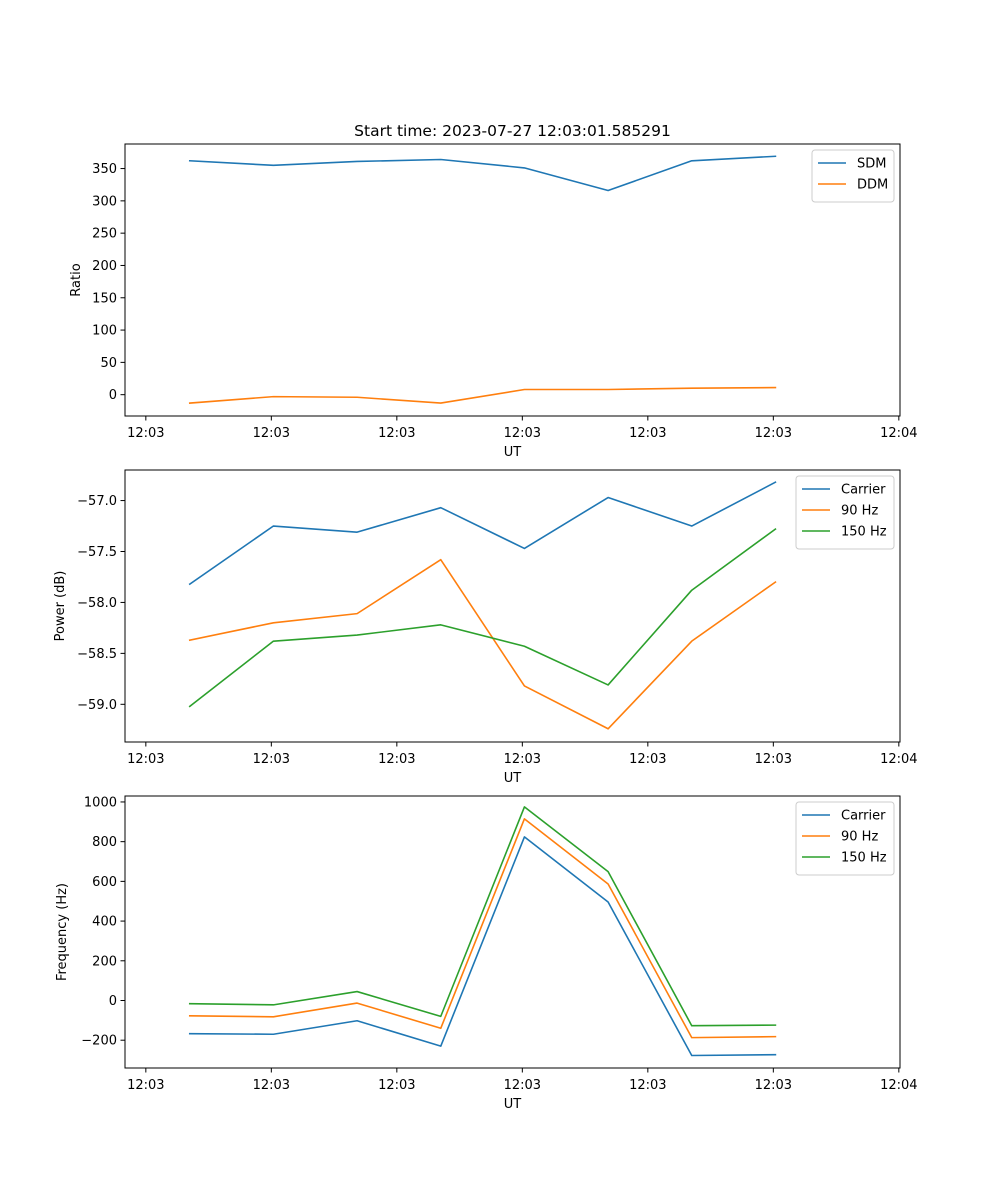  Describe the element at coordinates (97, 603) in the screenshot. I see `y-tick-label: −58.0` at that location.